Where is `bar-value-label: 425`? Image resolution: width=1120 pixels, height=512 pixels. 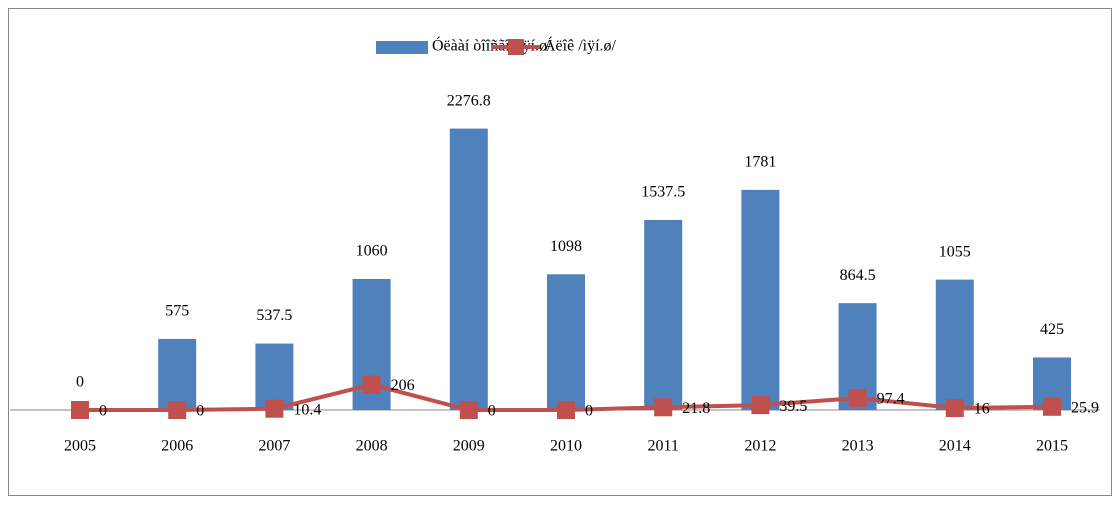
bar-value-label: 425 is located at coordinates (1052, 329).